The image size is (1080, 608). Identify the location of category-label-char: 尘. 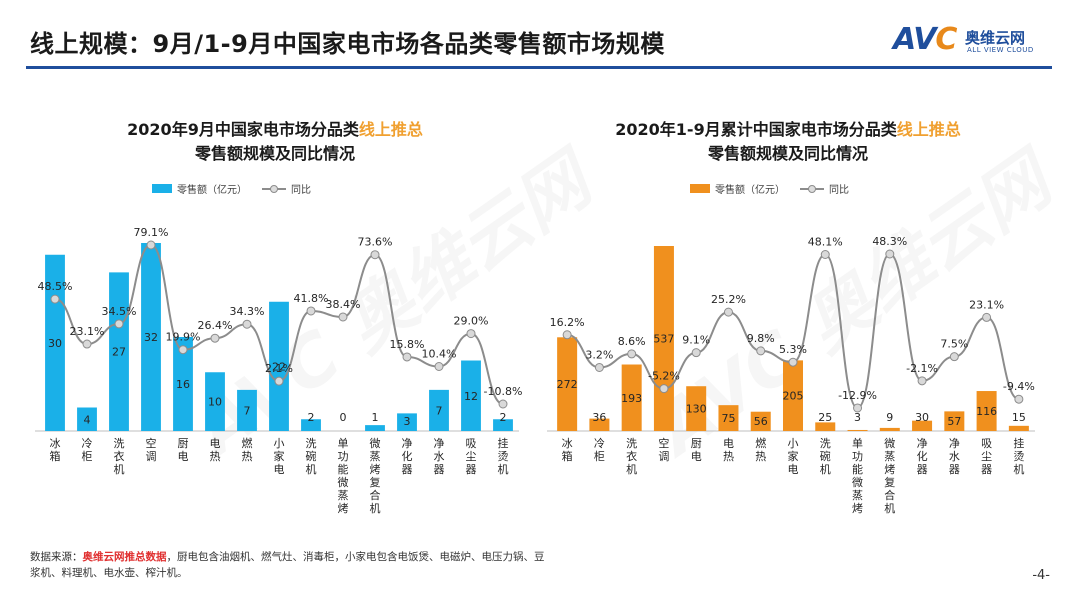
(471, 456).